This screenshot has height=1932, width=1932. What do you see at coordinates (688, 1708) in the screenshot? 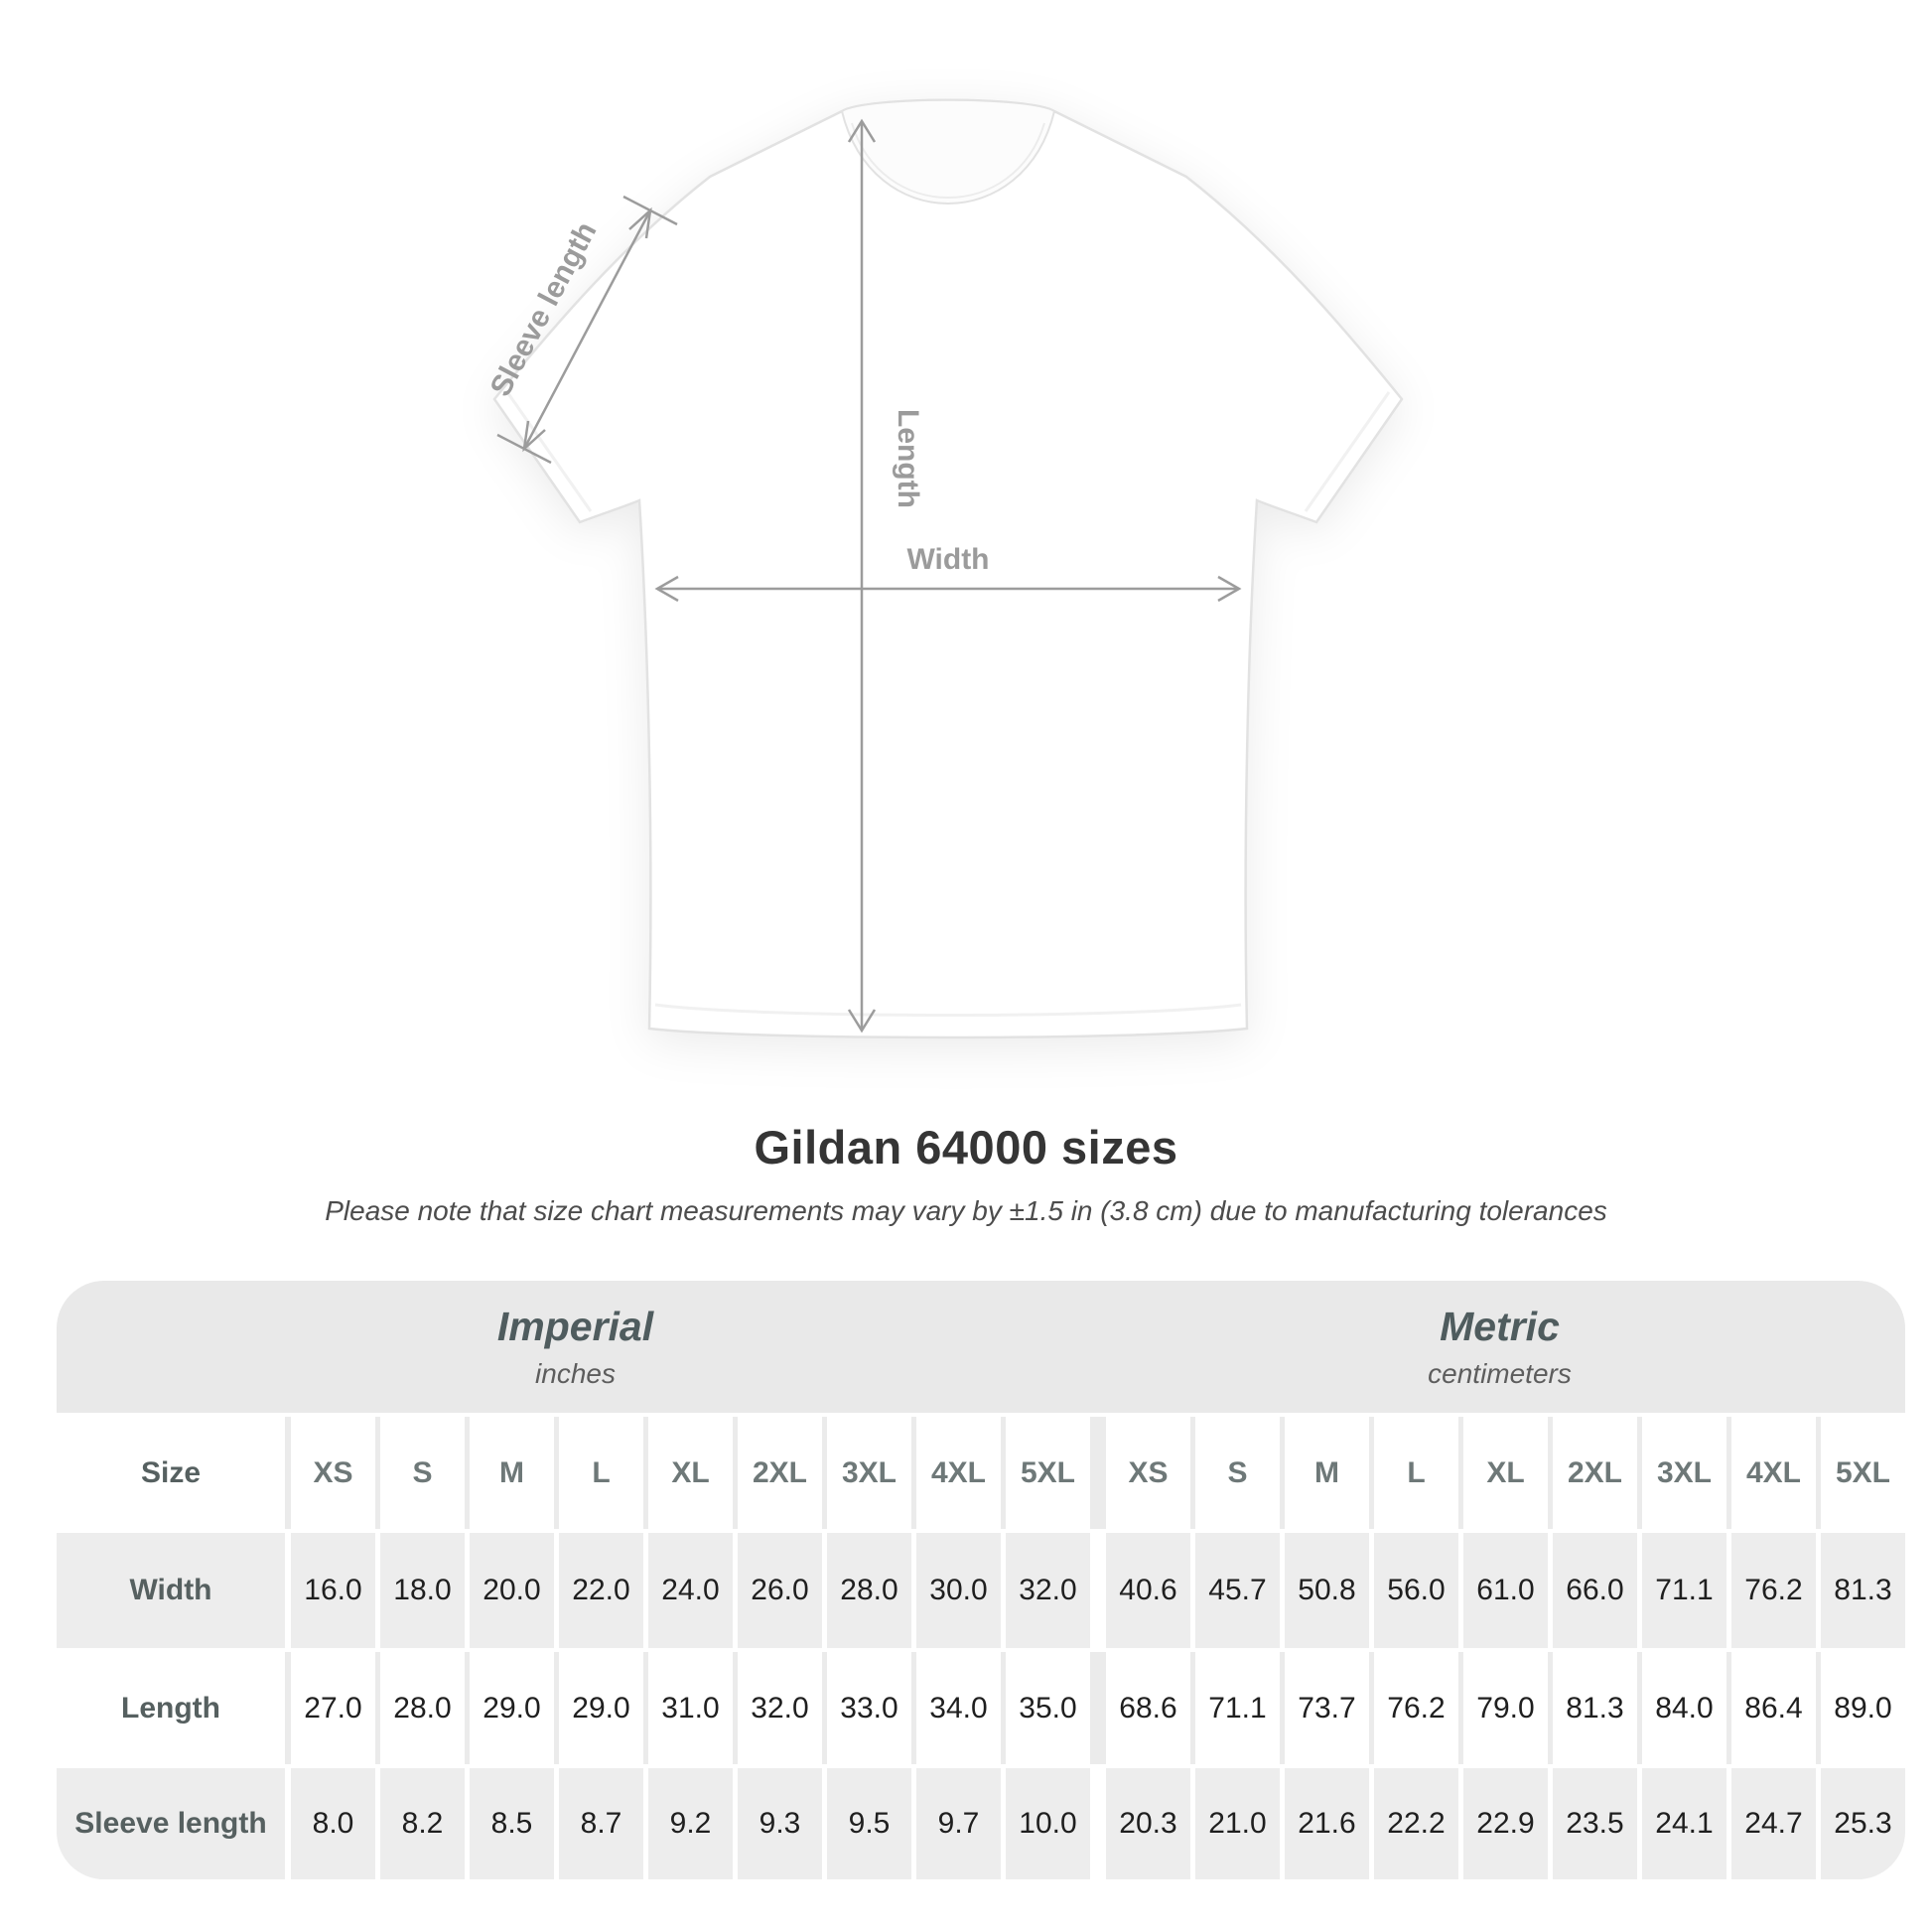
I see `table-cell: 31.0` at bounding box center [688, 1708].